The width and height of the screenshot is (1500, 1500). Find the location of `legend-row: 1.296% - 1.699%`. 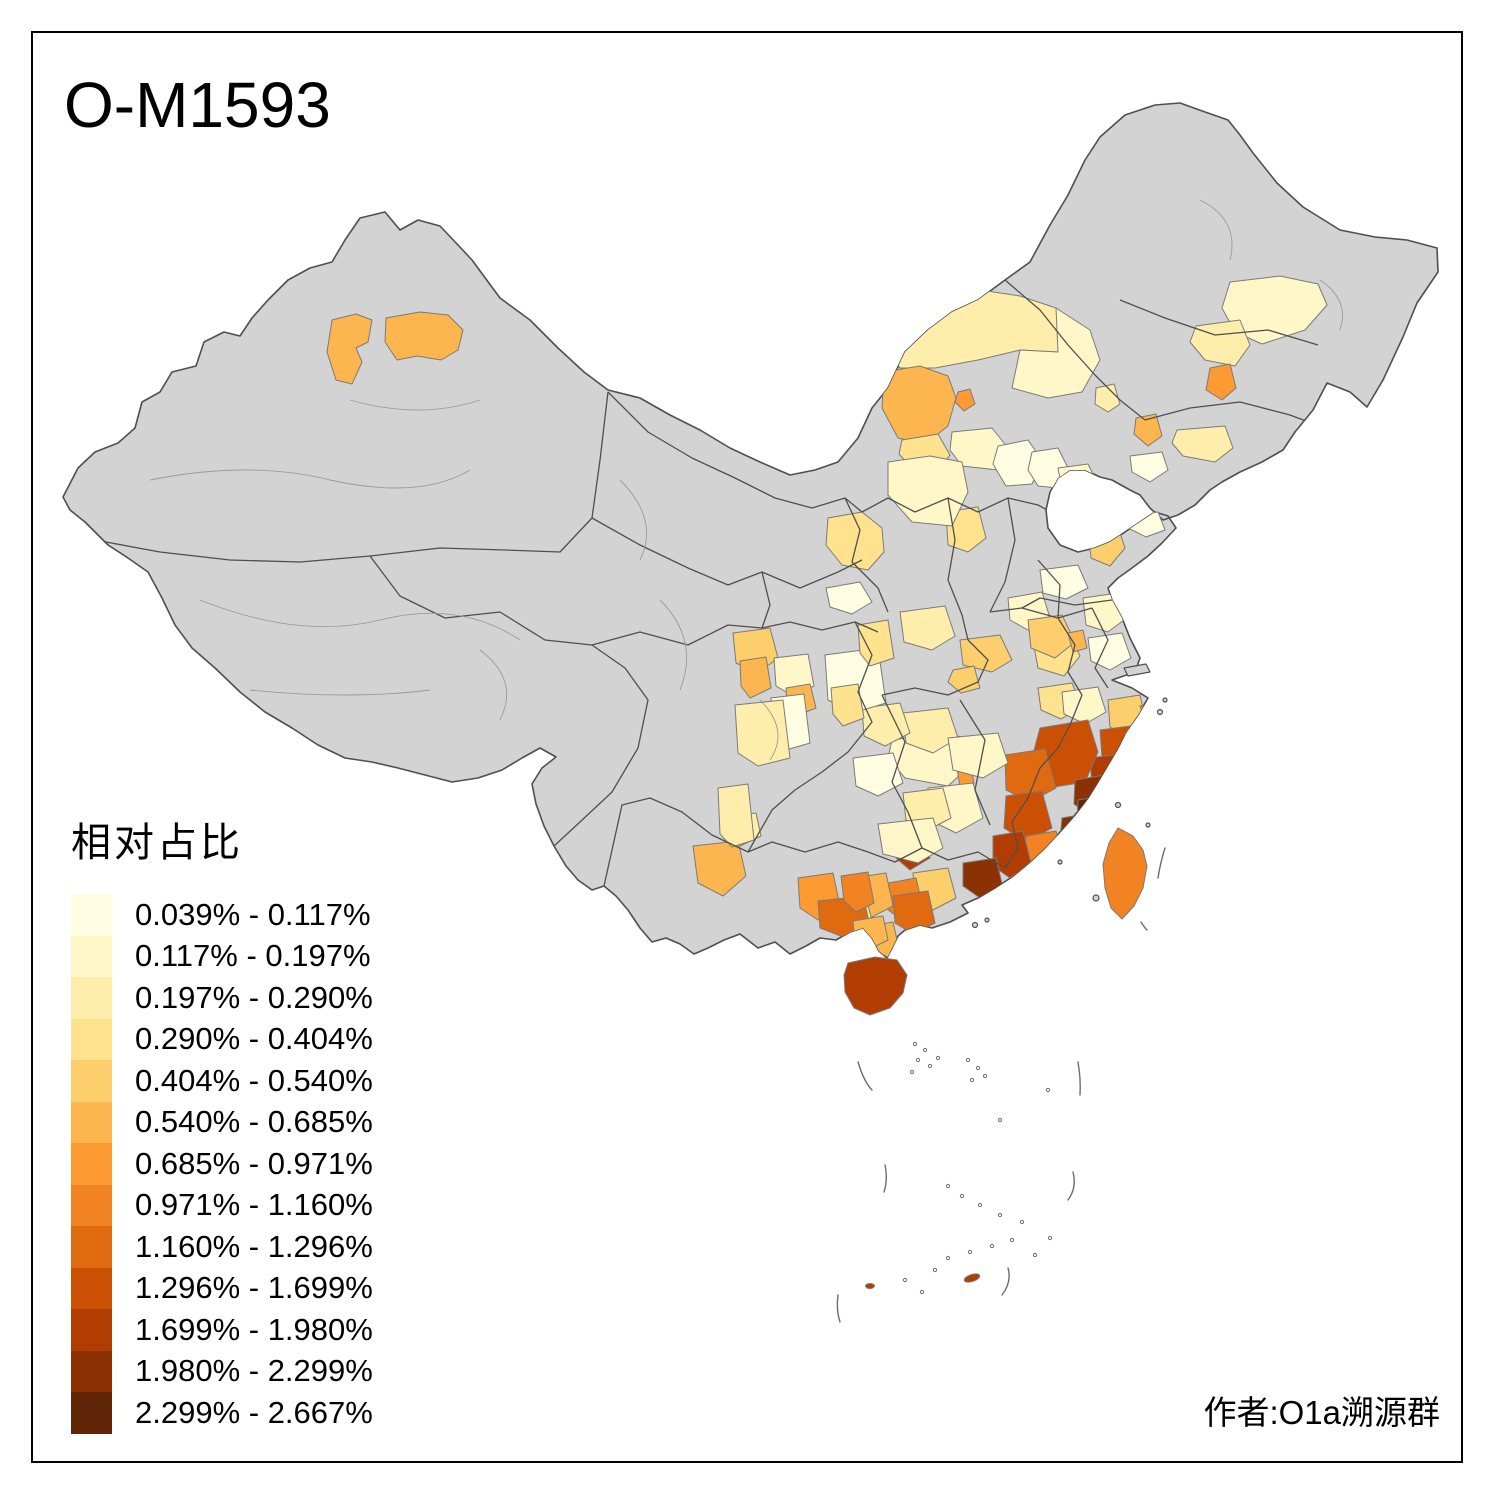

legend-row: 1.296% - 1.699% is located at coordinates (222, 1288).